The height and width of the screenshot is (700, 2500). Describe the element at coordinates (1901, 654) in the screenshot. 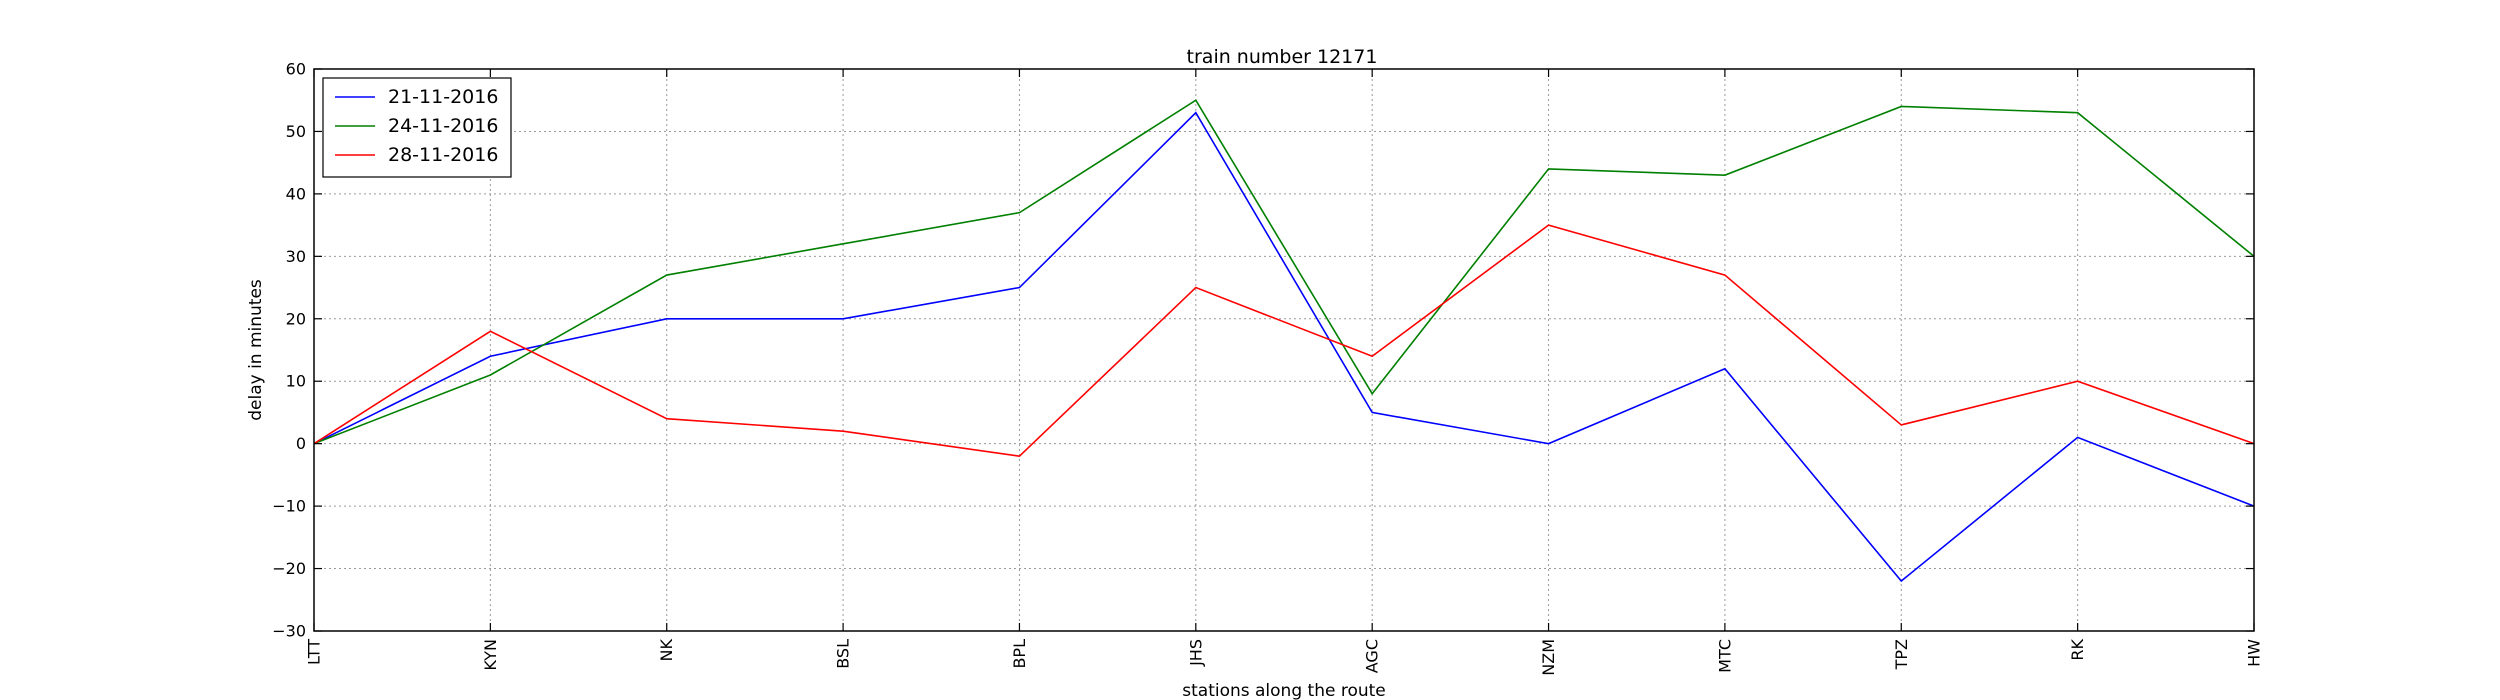

I see `x-tick-label: TPZ` at that location.